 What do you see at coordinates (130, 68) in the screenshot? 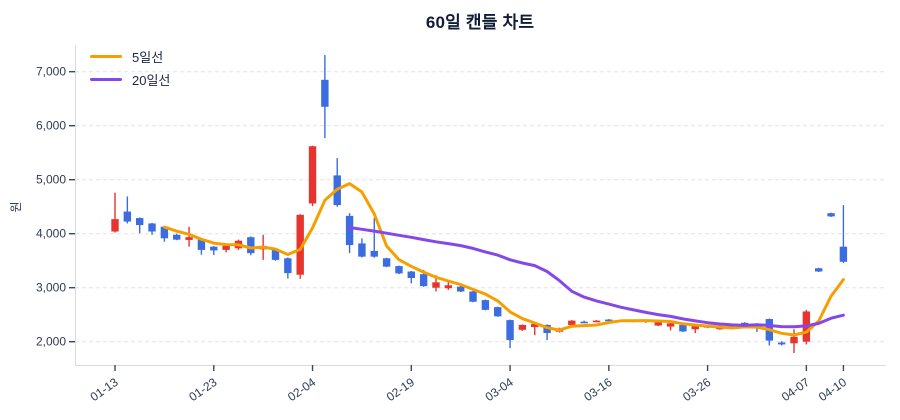
I see `chart-legend: 5일선 20일선` at bounding box center [130, 68].